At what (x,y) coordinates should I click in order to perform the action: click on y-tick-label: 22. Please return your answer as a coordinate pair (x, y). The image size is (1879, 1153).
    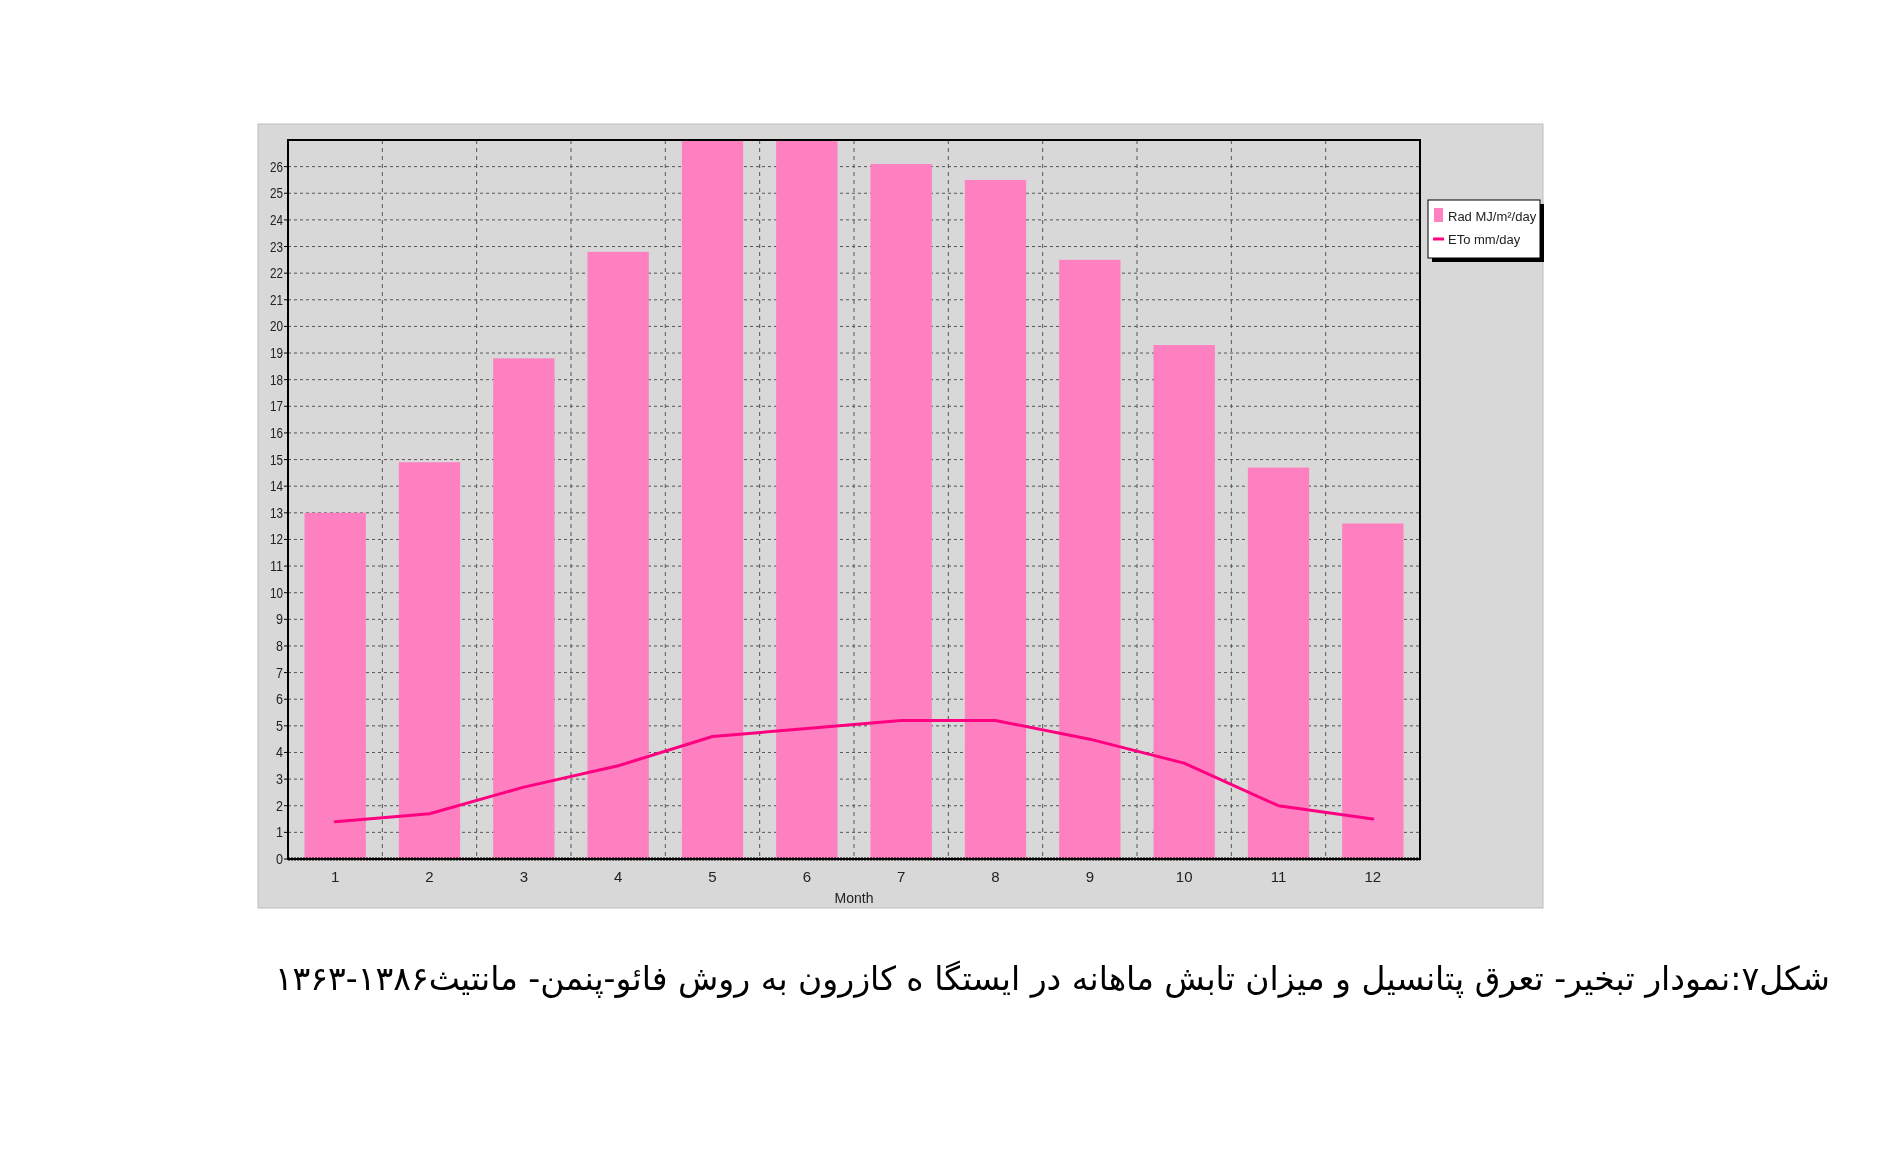
    Looking at the image, I should click on (278, 273).